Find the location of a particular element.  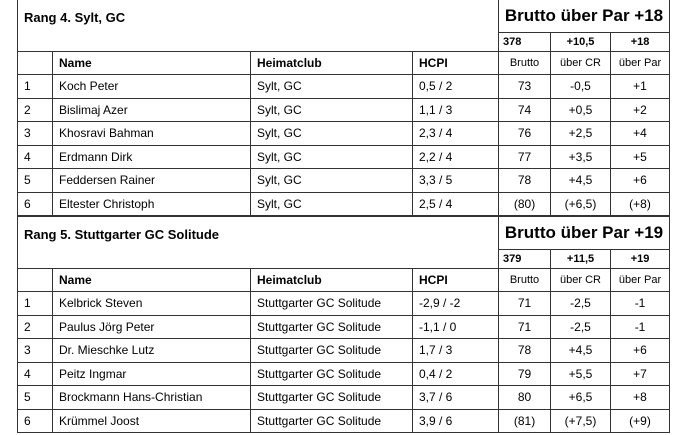

player-name: Dr. Mieschke Lutz is located at coordinates (151, 350).